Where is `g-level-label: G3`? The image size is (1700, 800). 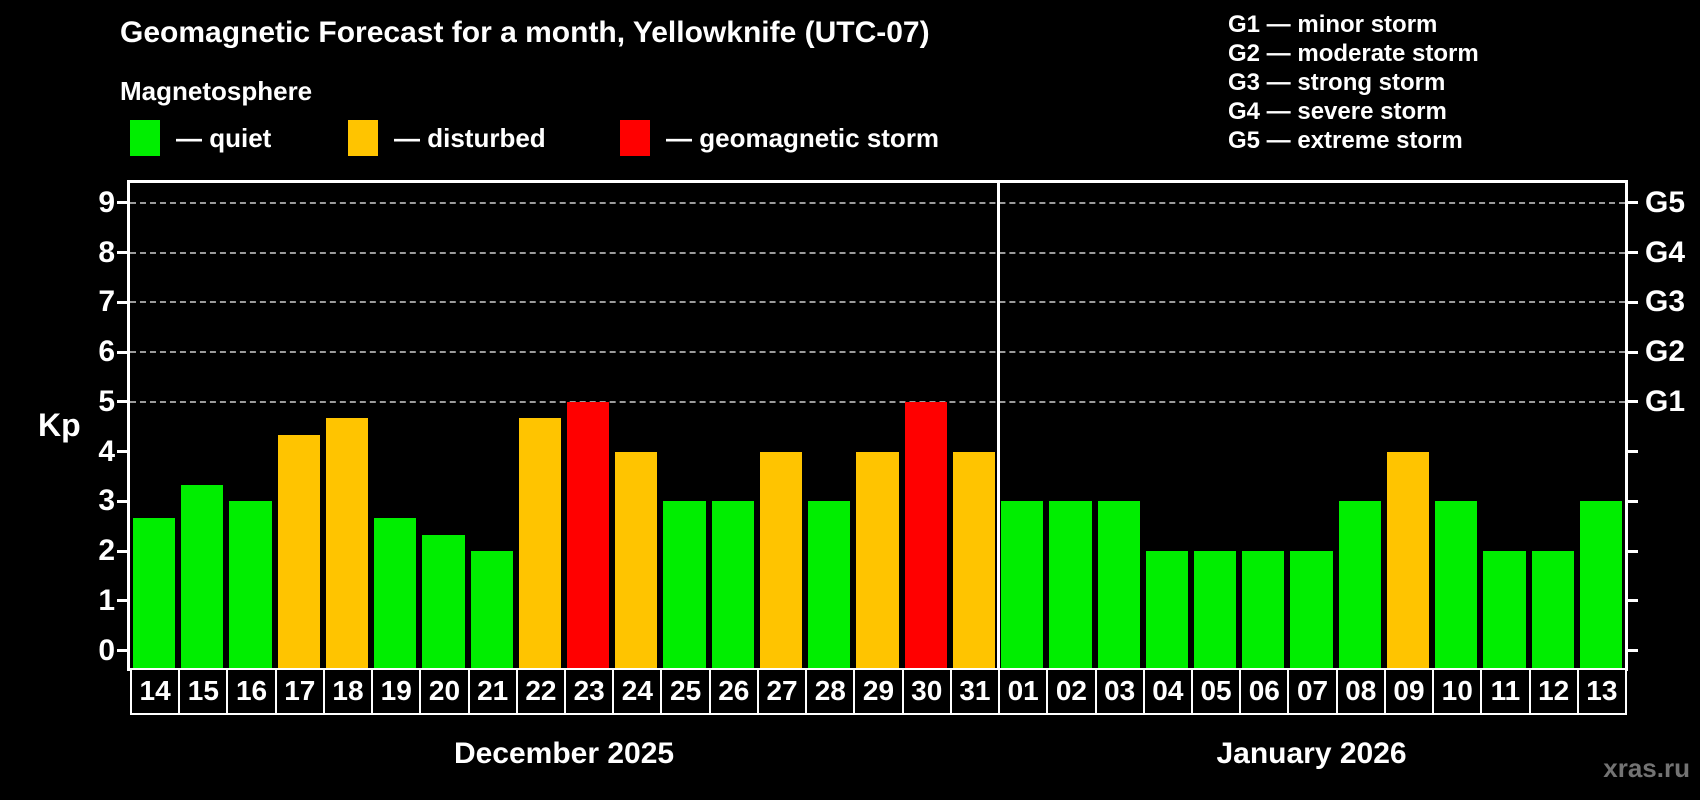 g-level-label: G3 is located at coordinates (1665, 302).